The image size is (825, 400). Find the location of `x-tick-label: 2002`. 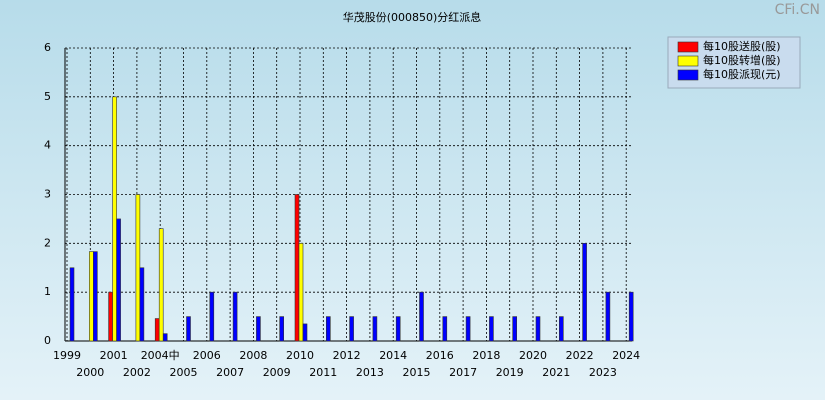

x-tick-label: 2002 is located at coordinates (137, 372).